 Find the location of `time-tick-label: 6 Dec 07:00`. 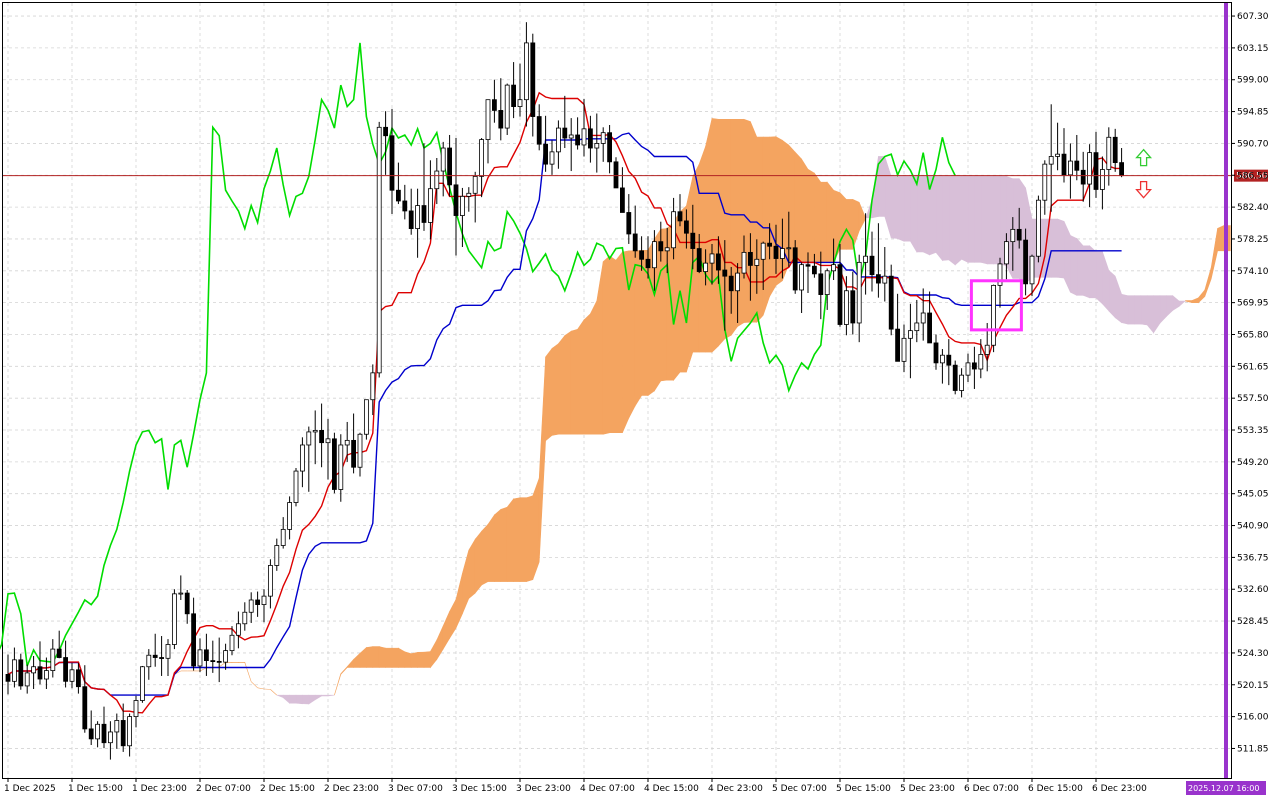

time-tick-label: 6 Dec 07:00 is located at coordinates (991, 789).